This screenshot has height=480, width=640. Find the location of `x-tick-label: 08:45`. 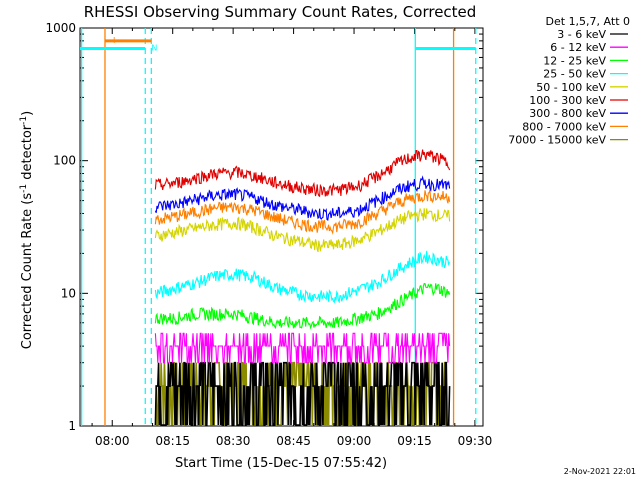

x-tick-label: 08:45 is located at coordinates (293, 441).